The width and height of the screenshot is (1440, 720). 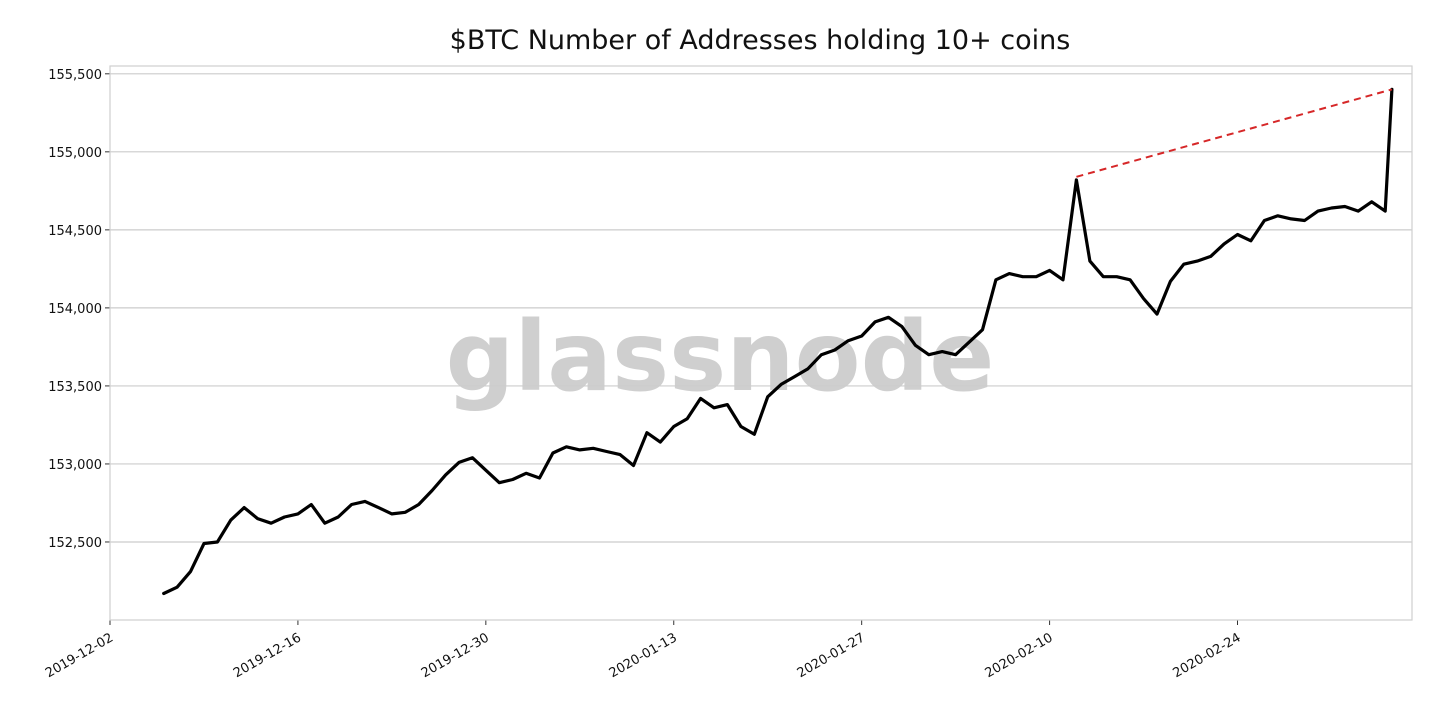 I want to click on y-tick-label: 154,000, so click(x=75, y=309).